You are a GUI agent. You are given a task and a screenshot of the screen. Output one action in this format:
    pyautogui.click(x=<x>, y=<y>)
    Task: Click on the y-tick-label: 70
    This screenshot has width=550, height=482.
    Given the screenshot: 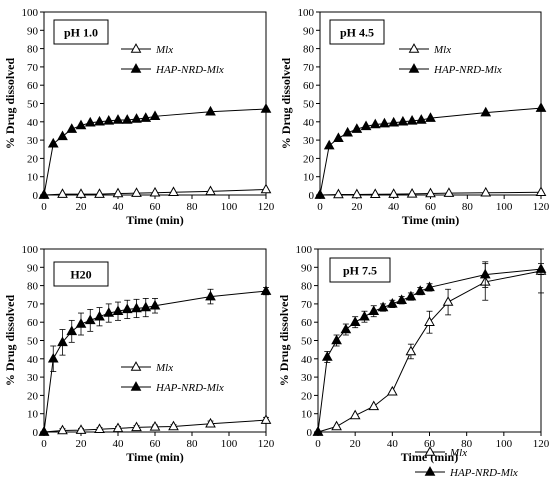 What is the action you would take?
    pyautogui.click(x=33, y=305)
    